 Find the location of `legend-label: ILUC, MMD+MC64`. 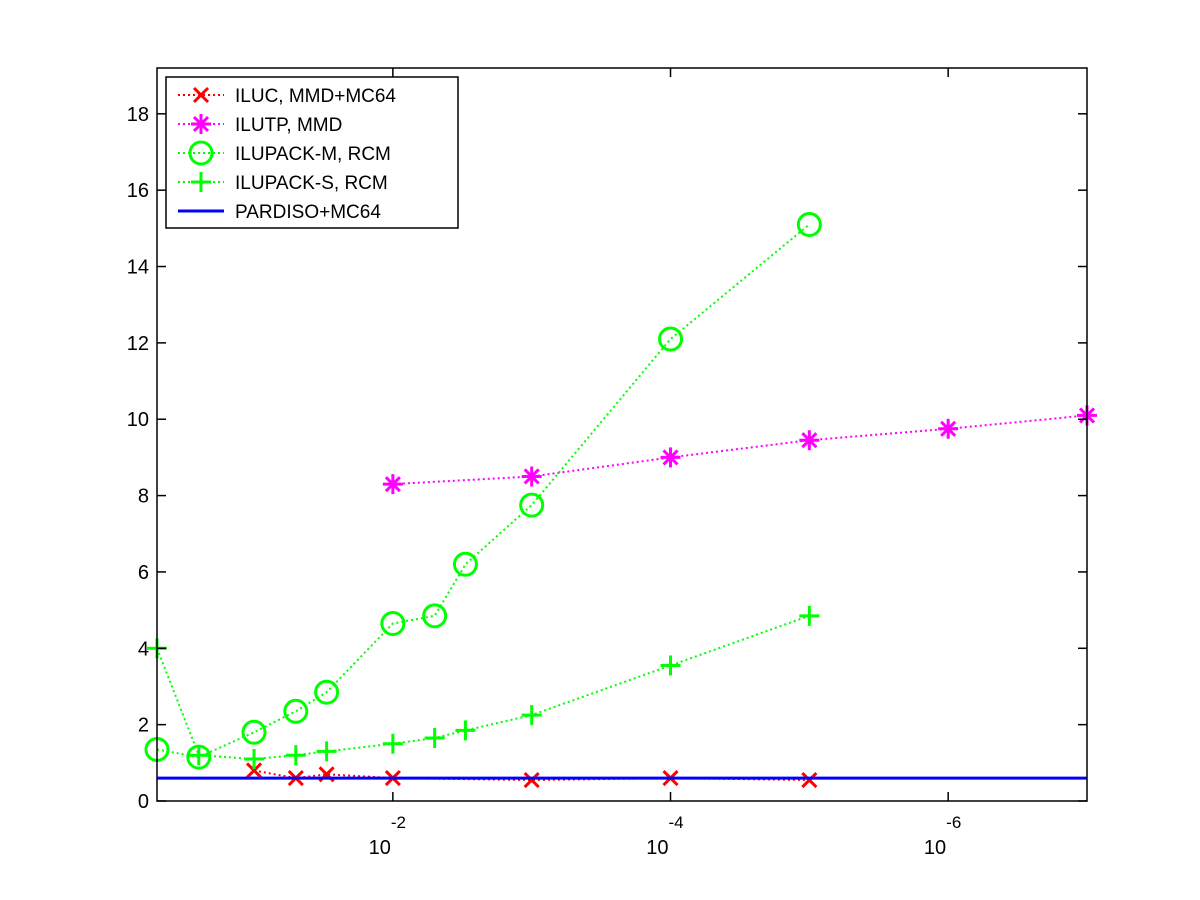

legend-label: ILUC, MMD+MC64 is located at coordinates (315, 96).